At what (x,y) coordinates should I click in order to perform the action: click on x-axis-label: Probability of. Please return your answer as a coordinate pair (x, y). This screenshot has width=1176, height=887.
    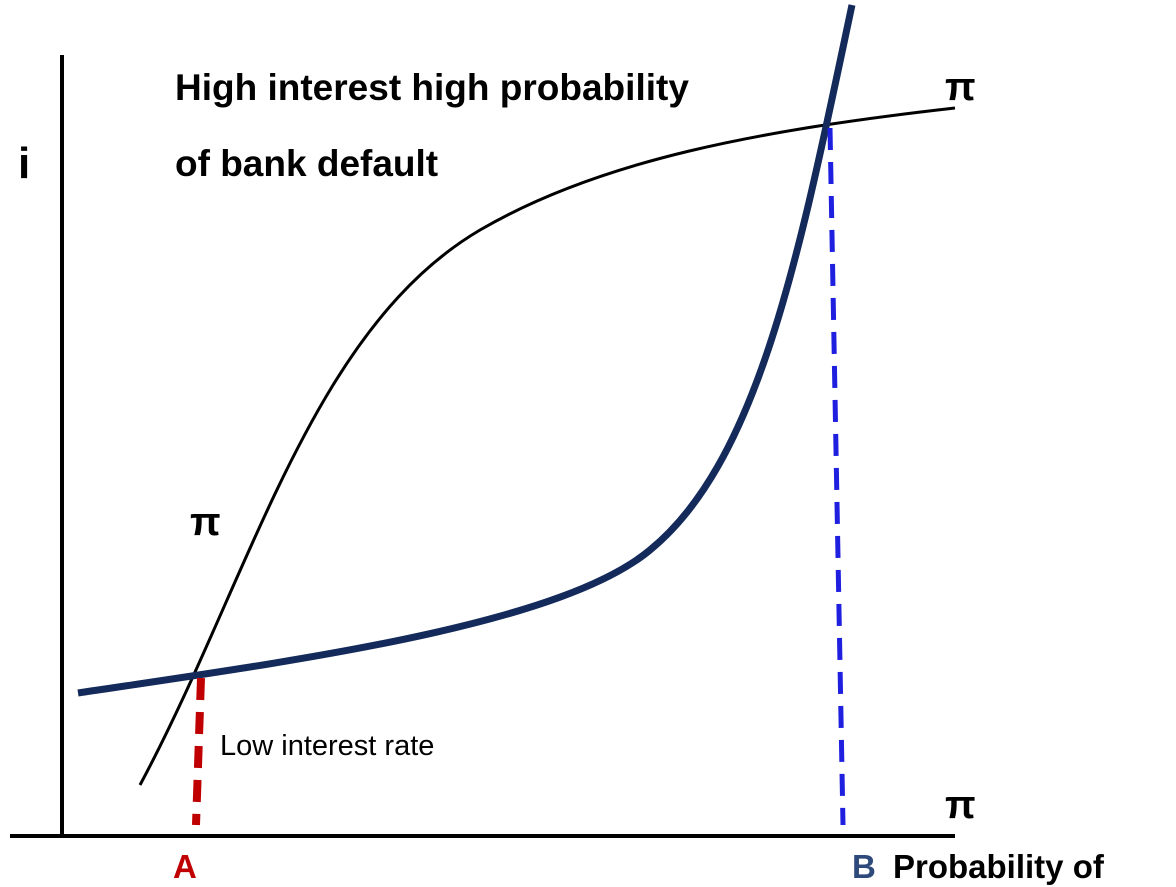
    Looking at the image, I should click on (999, 866).